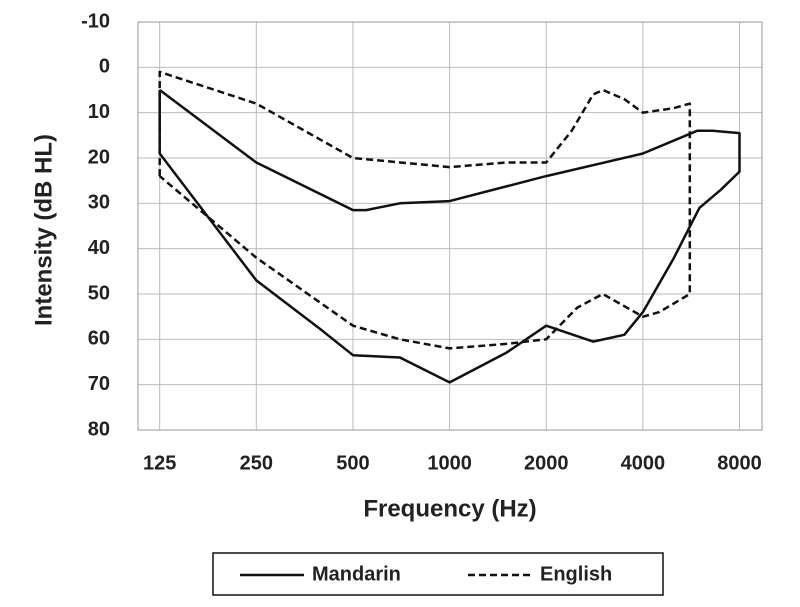 This screenshot has height=607, width=800. I want to click on y-tick-label: 50, so click(99, 293).